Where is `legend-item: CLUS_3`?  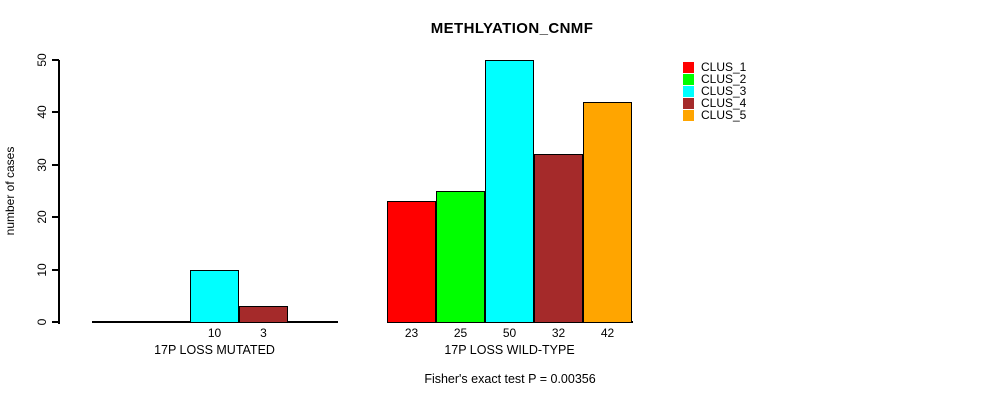
legend-item: CLUS_3 is located at coordinates (714, 91).